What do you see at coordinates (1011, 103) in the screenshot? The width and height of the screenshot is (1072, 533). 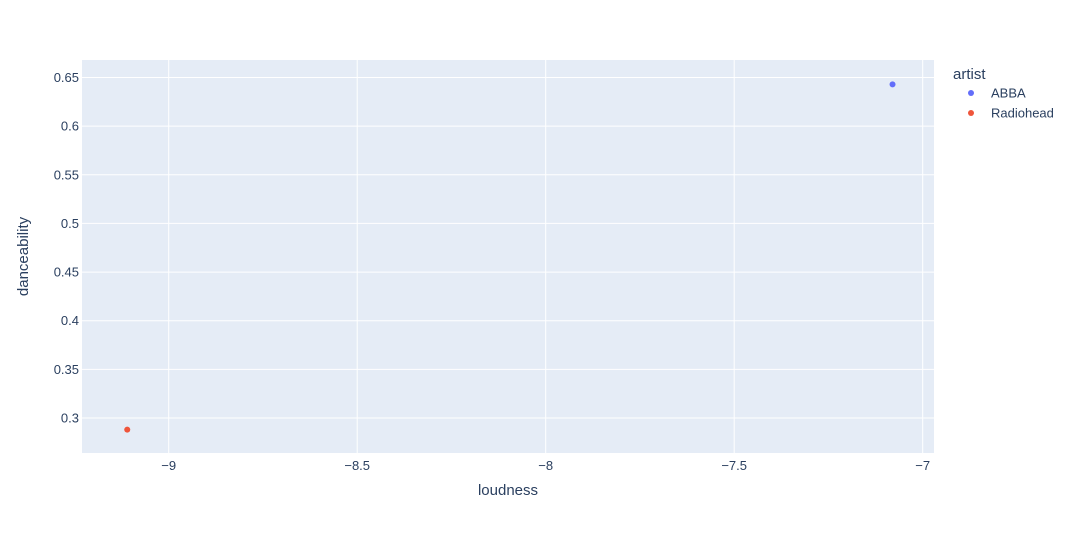 I see `legend-items: ABBA Radiohead` at bounding box center [1011, 103].